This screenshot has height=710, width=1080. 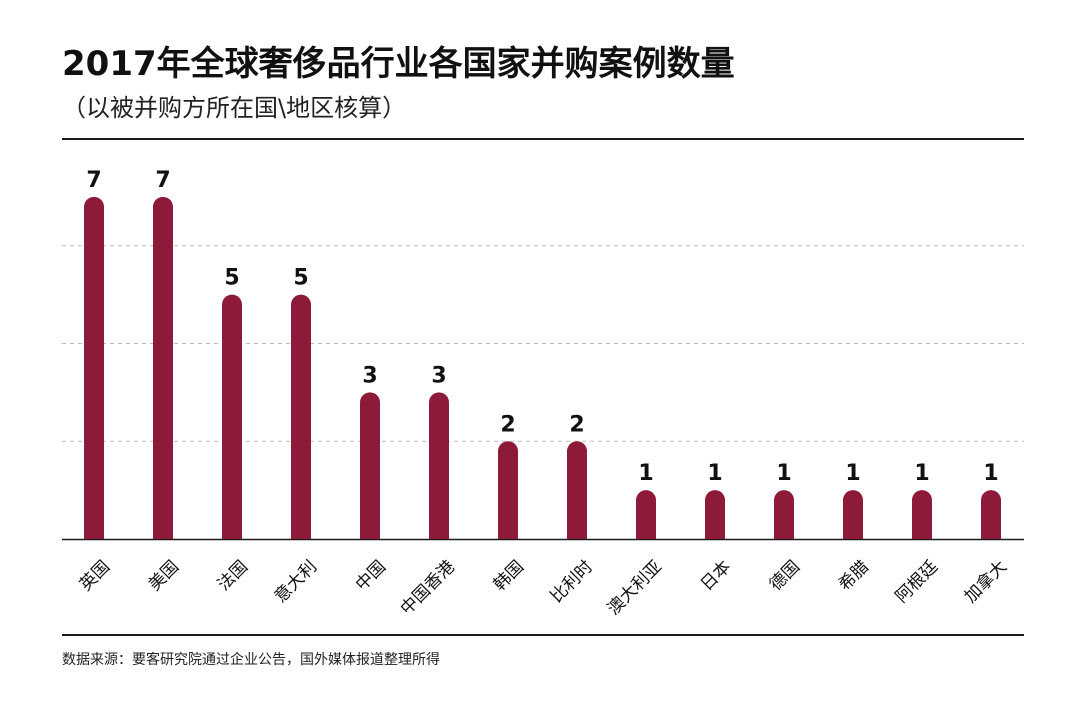 What do you see at coordinates (509, 576) in the screenshot?
I see `x-tick-label: 韩国` at bounding box center [509, 576].